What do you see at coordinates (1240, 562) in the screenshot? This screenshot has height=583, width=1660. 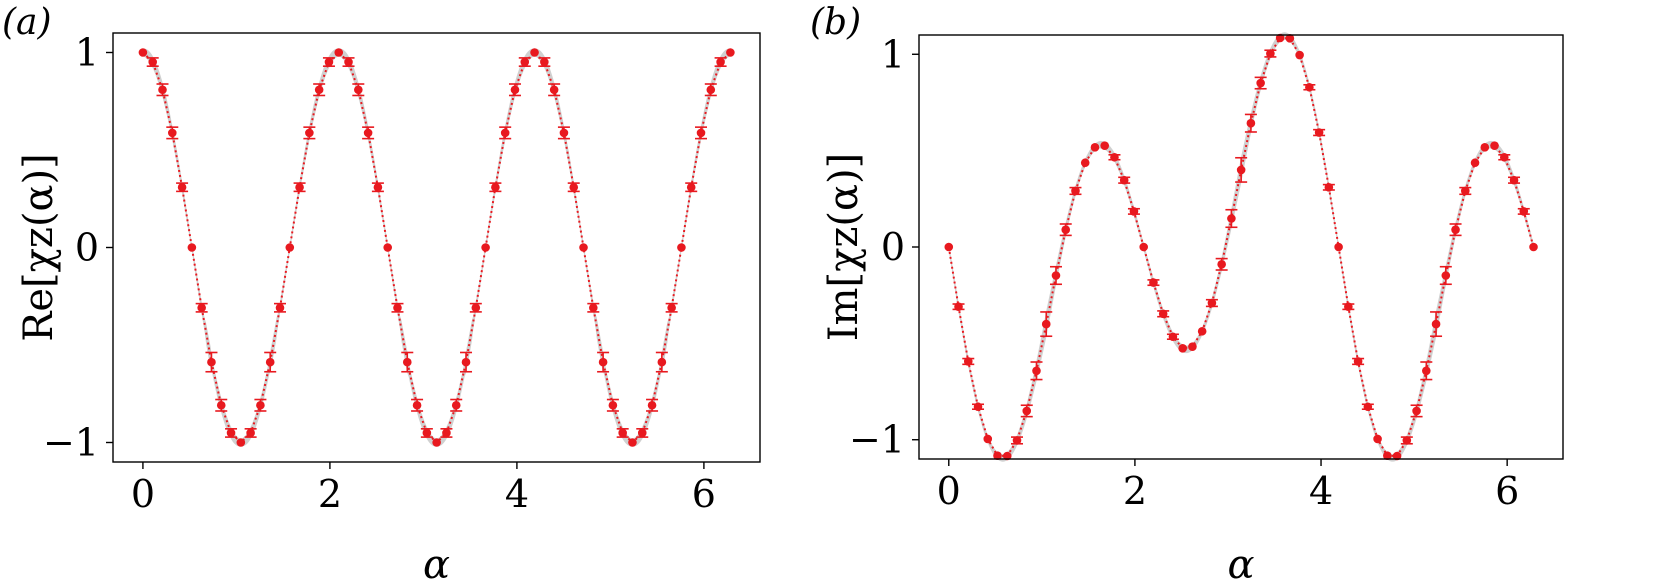 I see `x-axis-label: α` at bounding box center [1240, 562].